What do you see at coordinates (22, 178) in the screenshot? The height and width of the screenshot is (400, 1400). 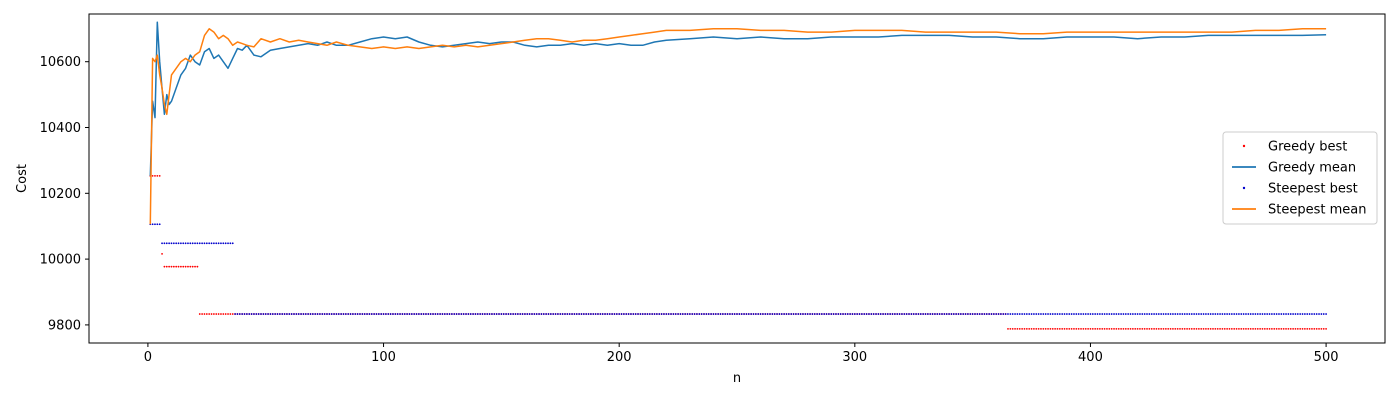 I see `y-axis-label: Cost` at bounding box center [22, 178].